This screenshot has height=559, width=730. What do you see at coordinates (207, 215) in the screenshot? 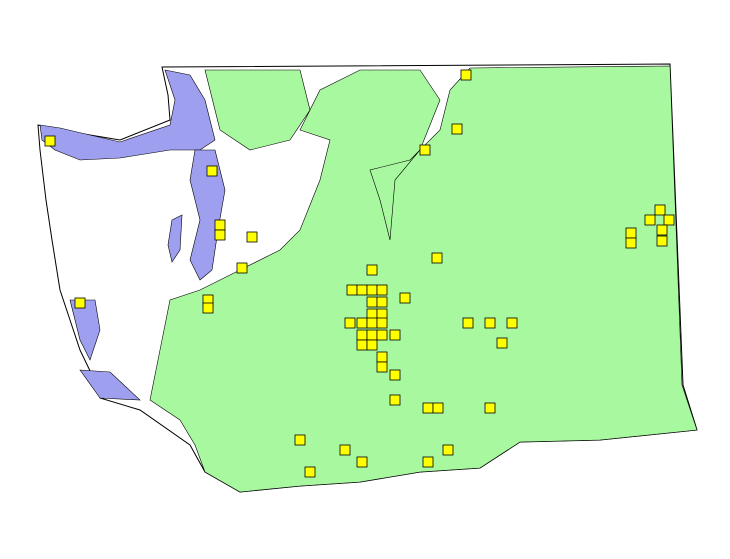
I see `puget-sound` at bounding box center [207, 215].